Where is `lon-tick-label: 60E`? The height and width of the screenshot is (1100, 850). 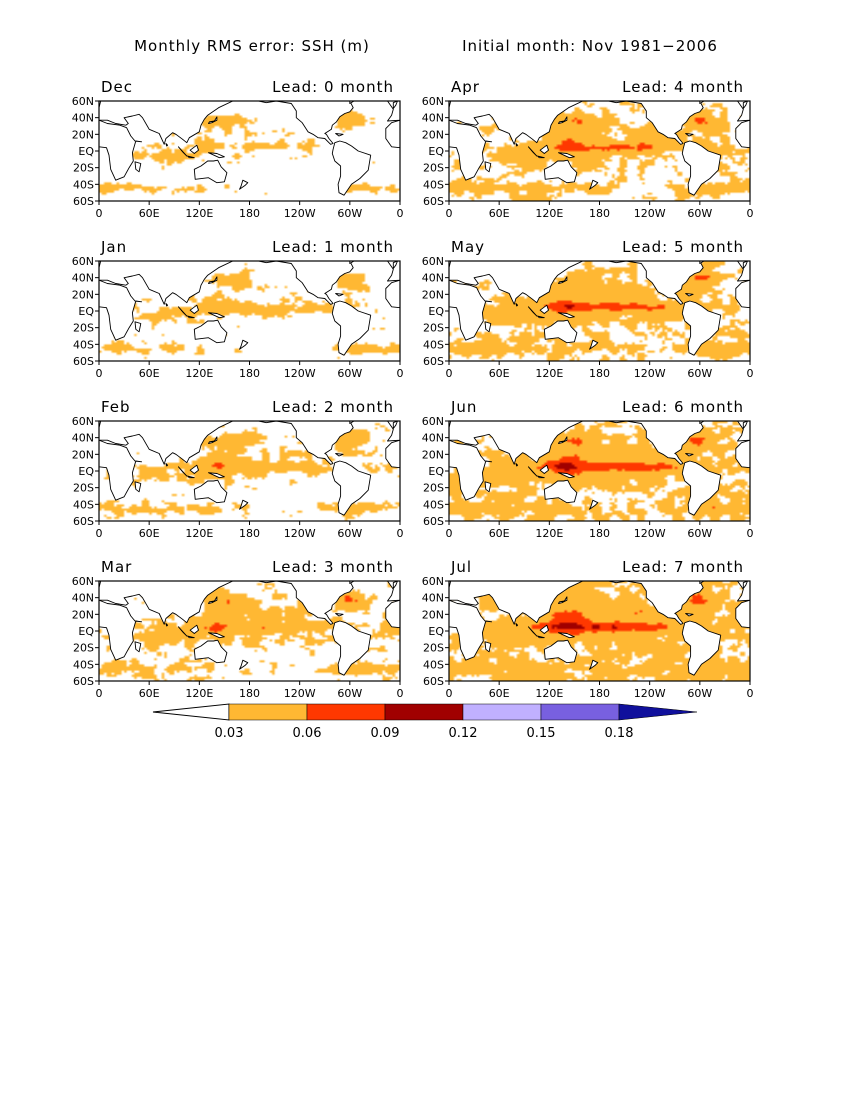
lon-tick-label: 60E is located at coordinates (499, 373).